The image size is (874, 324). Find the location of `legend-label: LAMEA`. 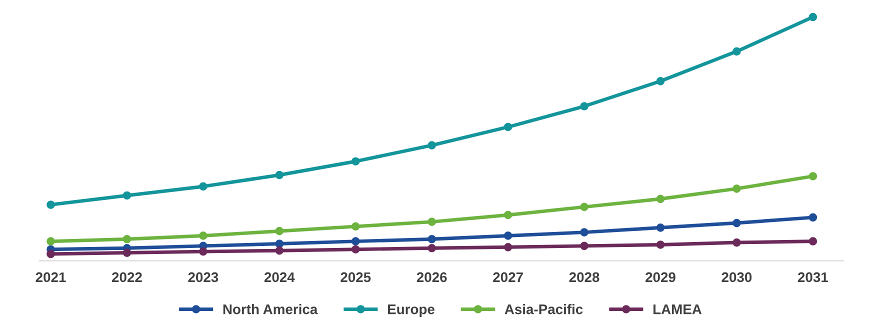

legend-label: LAMEA is located at coordinates (677, 309).